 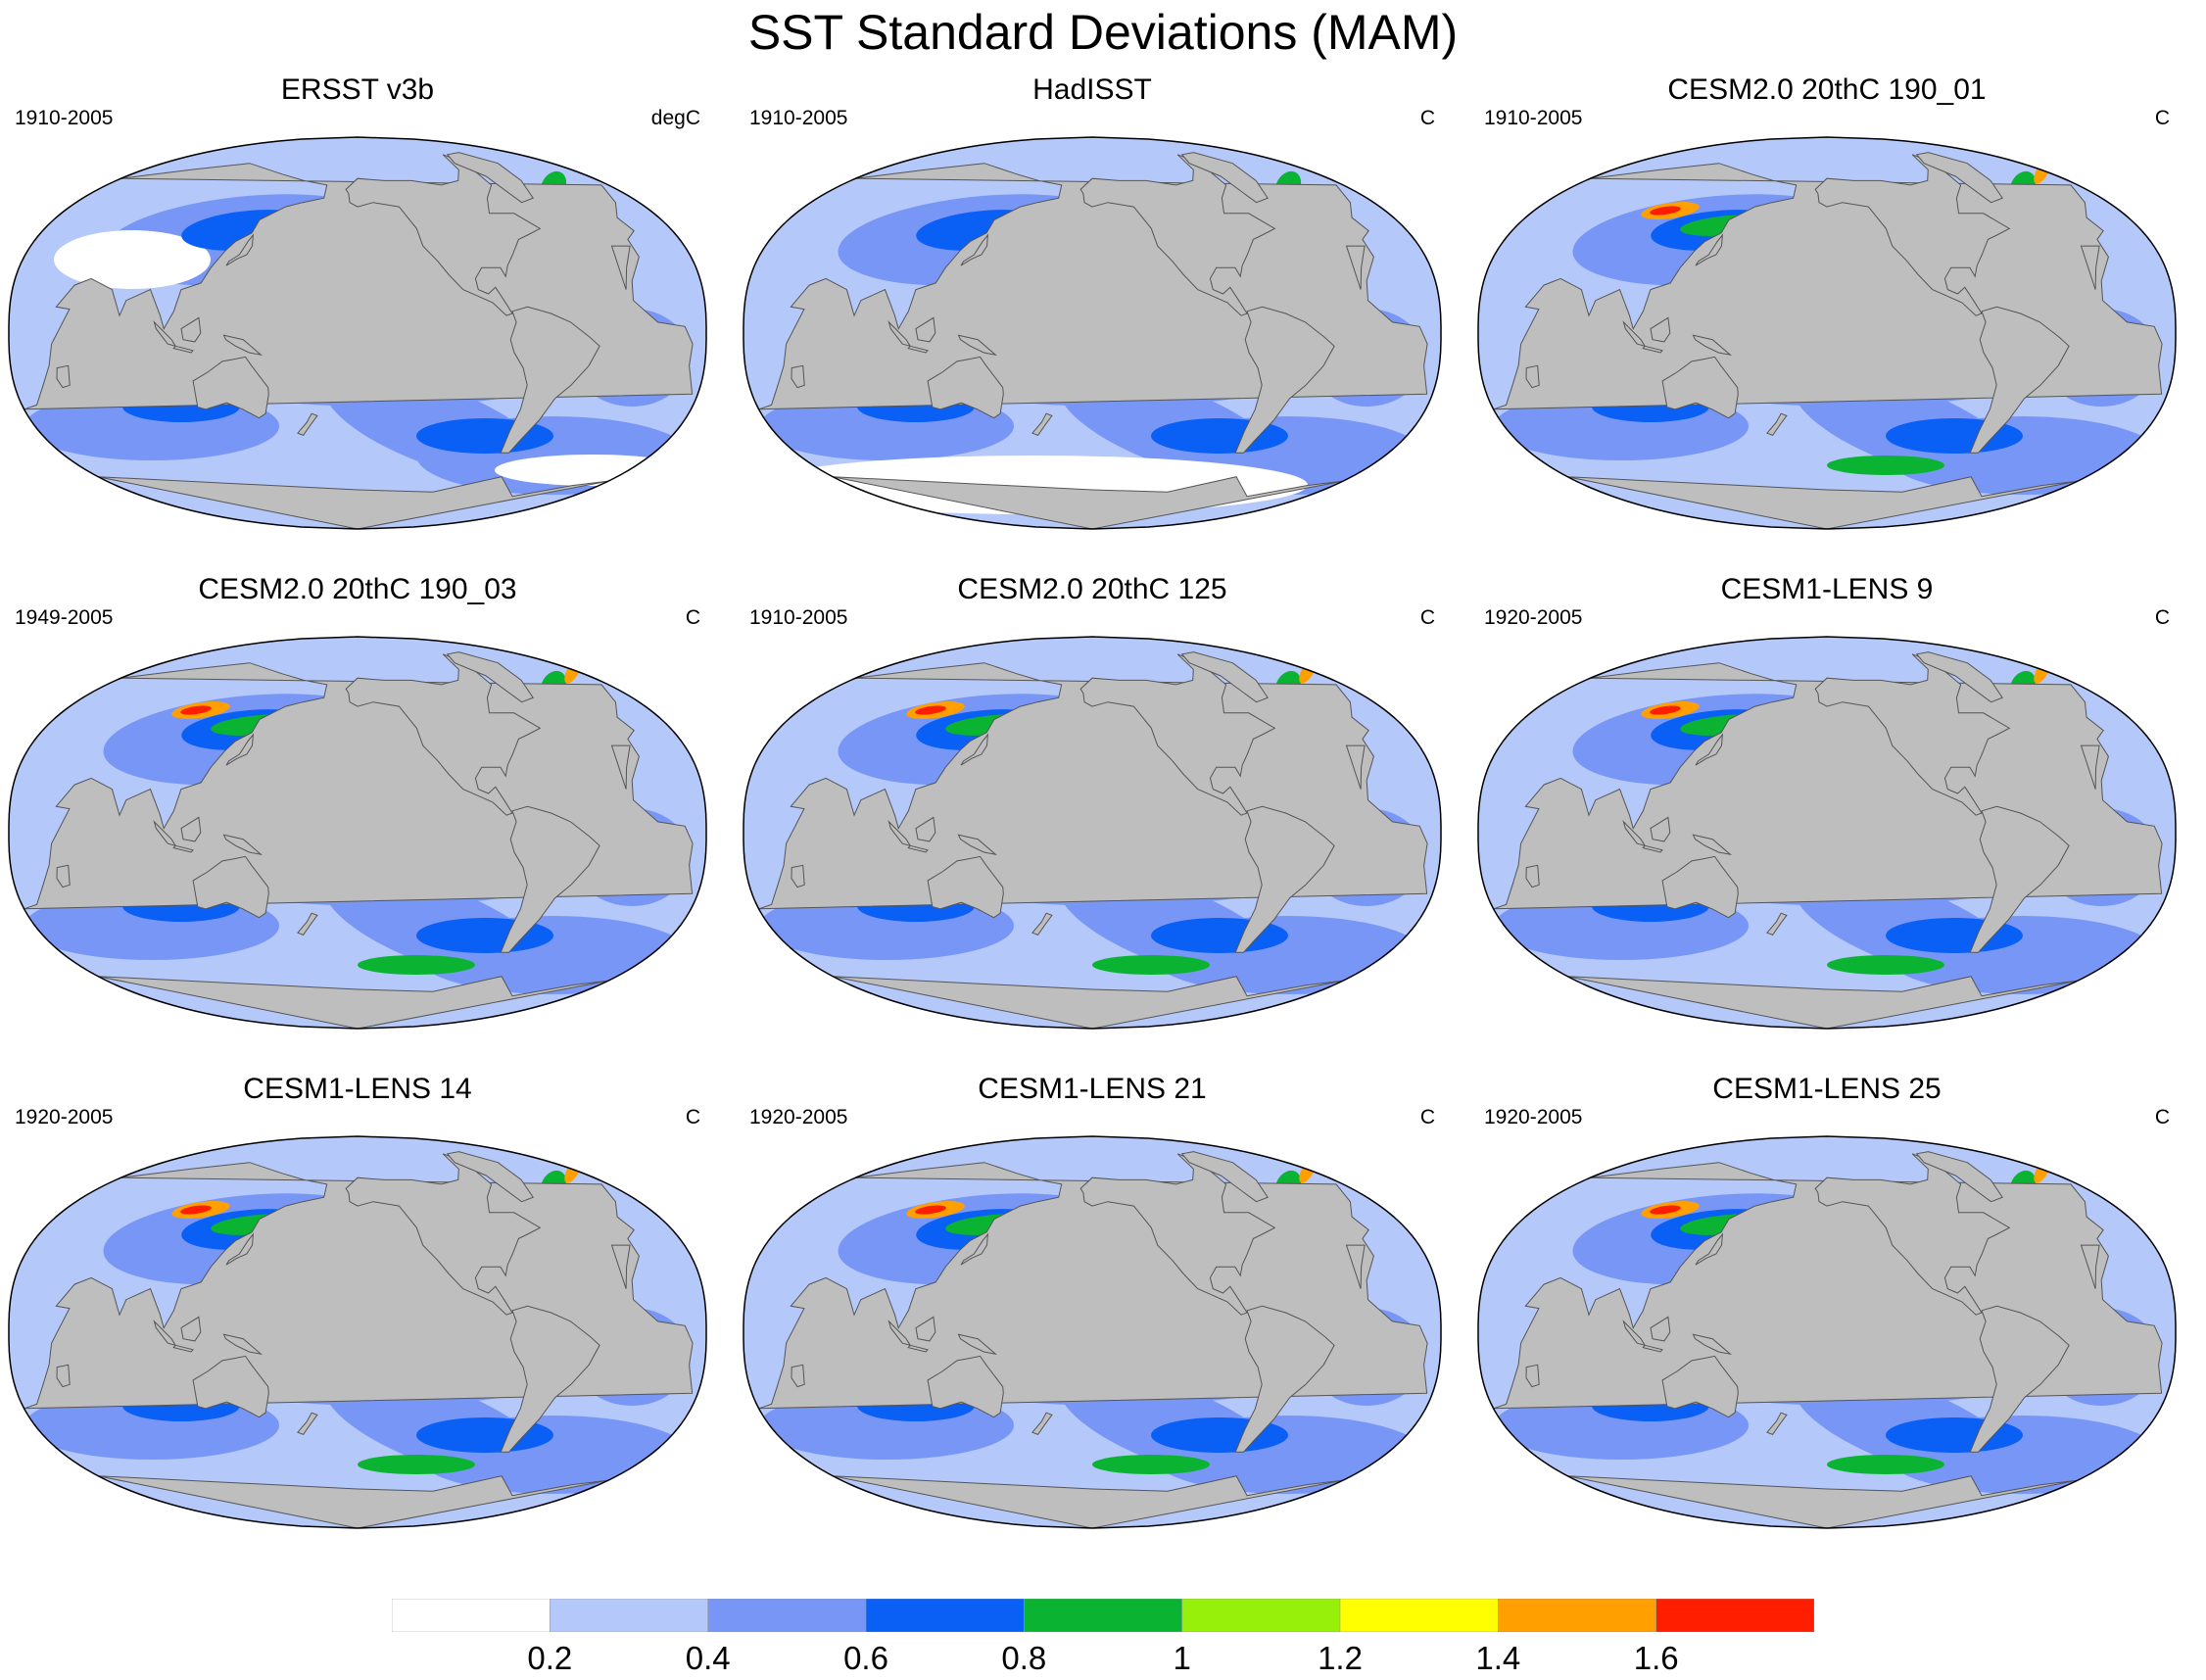 I want to click on colorbar-tick-label: 1.4, so click(x=1498, y=1658).